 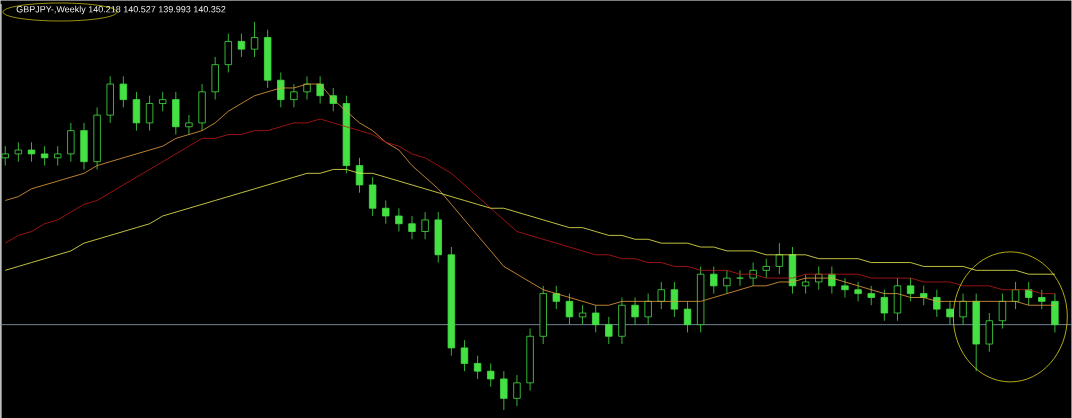 I want to click on chart-title: GBPJPY-,Weekly 140.218 140.527 139.993 140.352, so click(x=121, y=10).